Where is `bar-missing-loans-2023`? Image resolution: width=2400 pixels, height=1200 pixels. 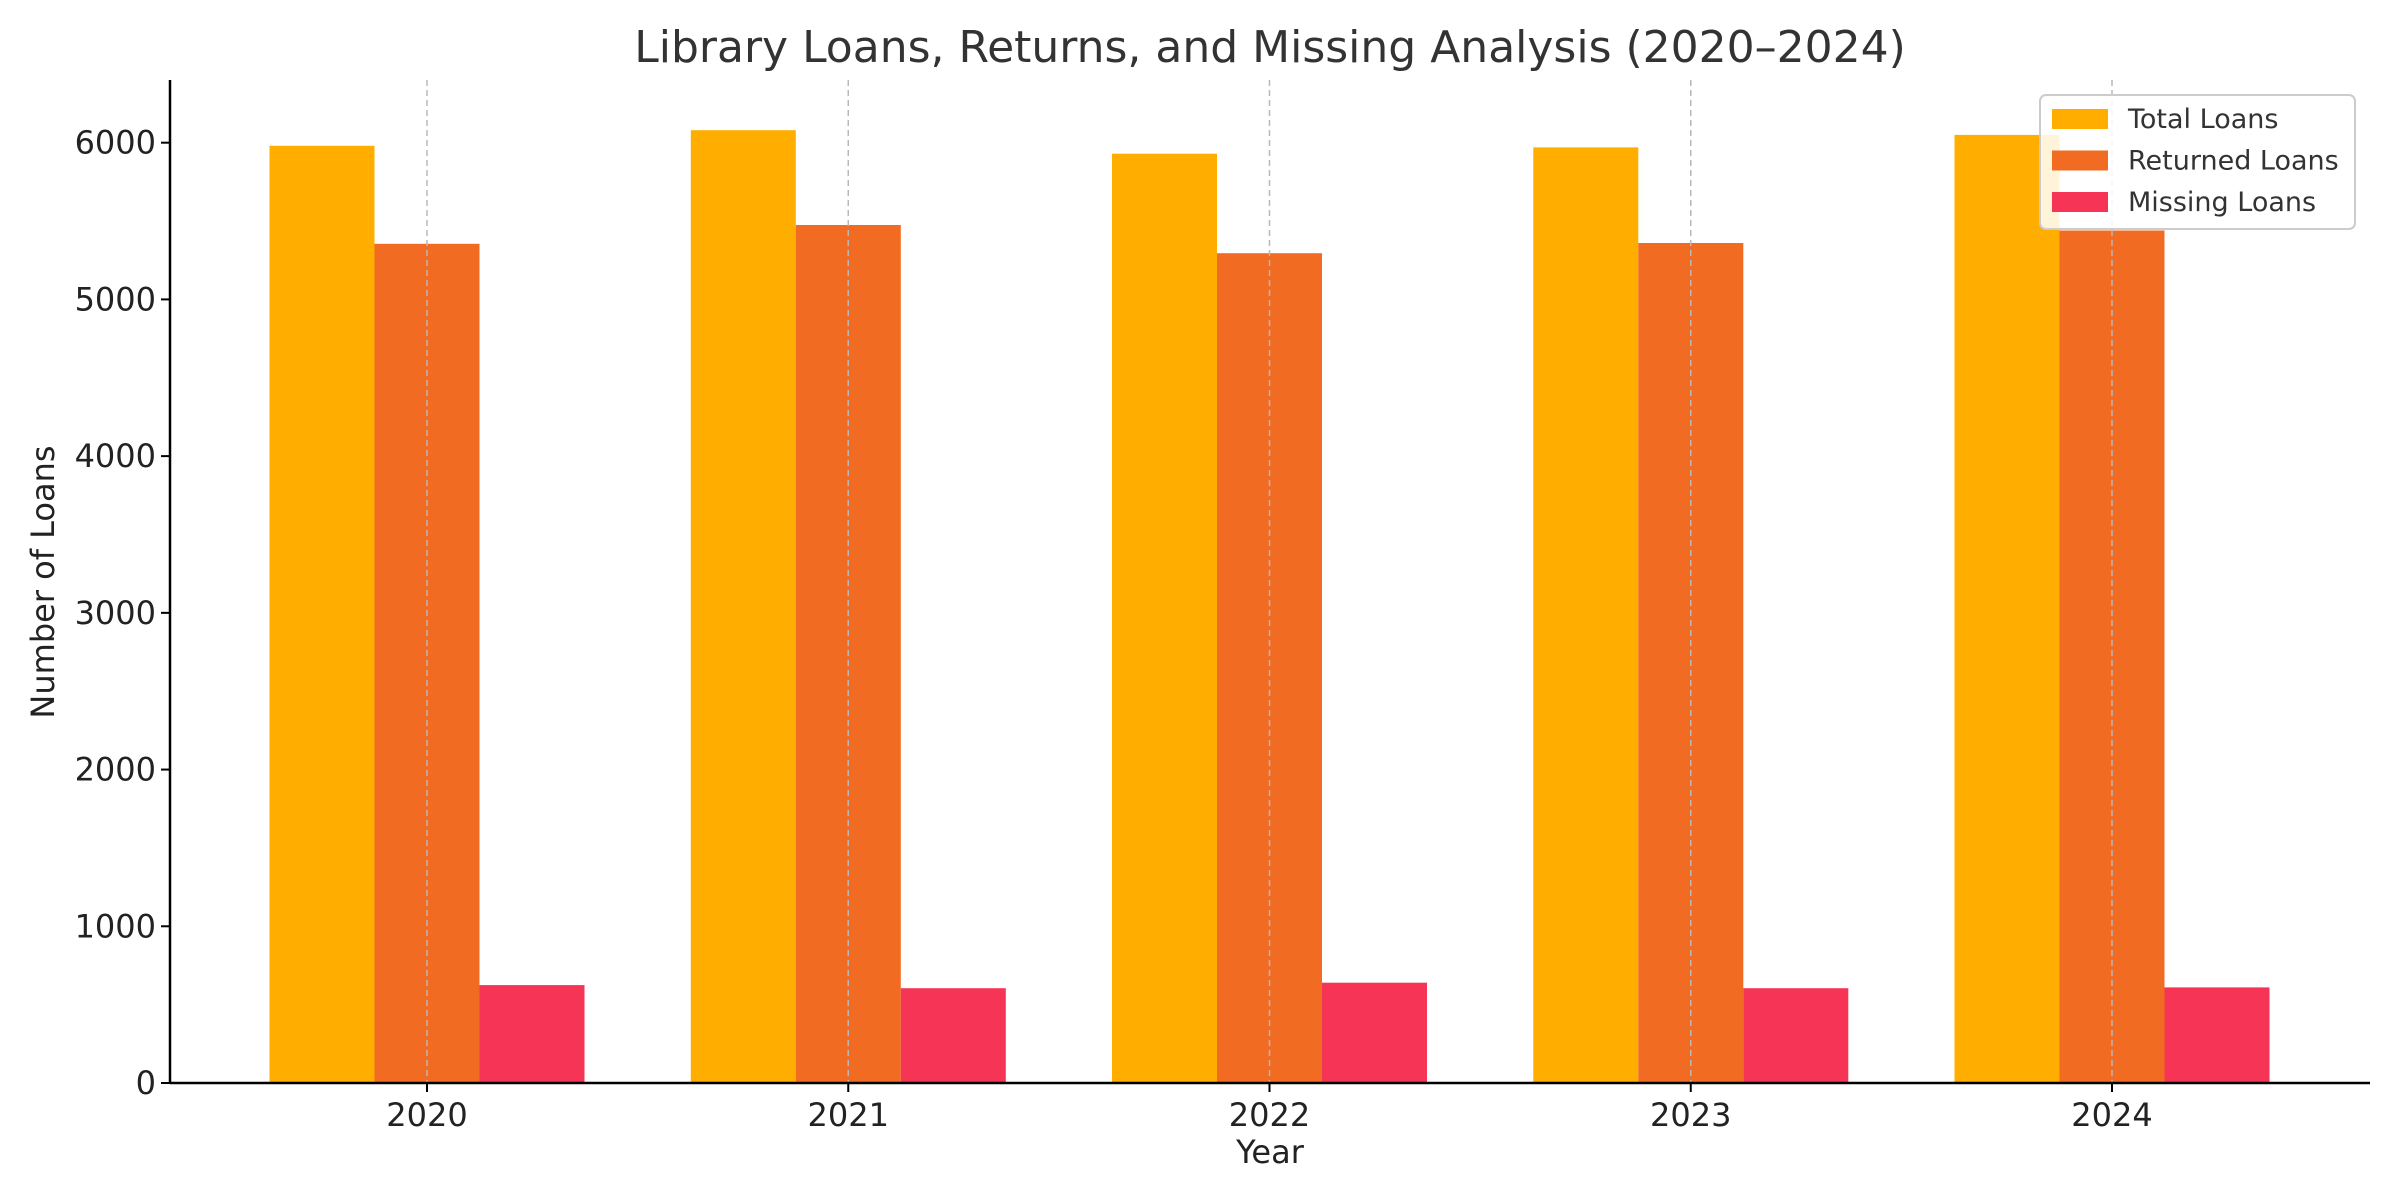 bar-missing-loans-2023 is located at coordinates (1796, 1035).